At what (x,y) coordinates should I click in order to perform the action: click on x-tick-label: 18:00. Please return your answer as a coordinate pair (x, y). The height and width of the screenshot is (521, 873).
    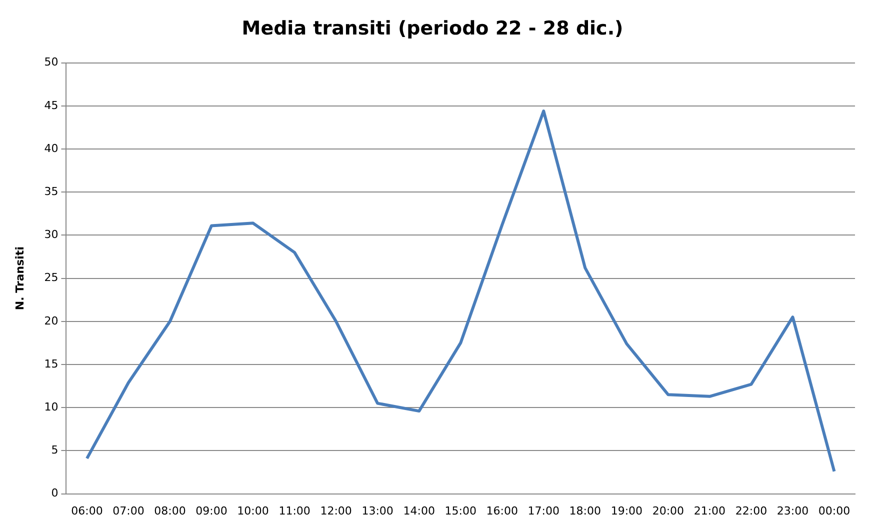
    Looking at the image, I should click on (585, 511).